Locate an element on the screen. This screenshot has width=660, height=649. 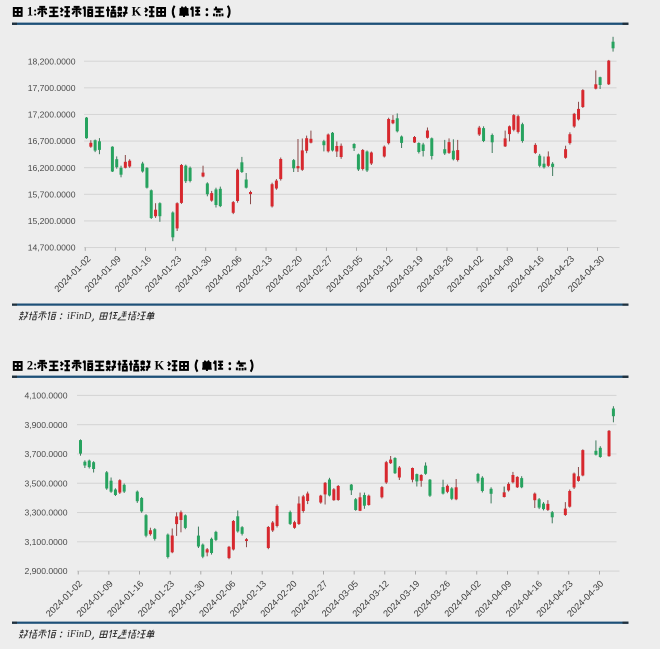
svg-text: 18,200.0000 is located at coordinates (52, 61).